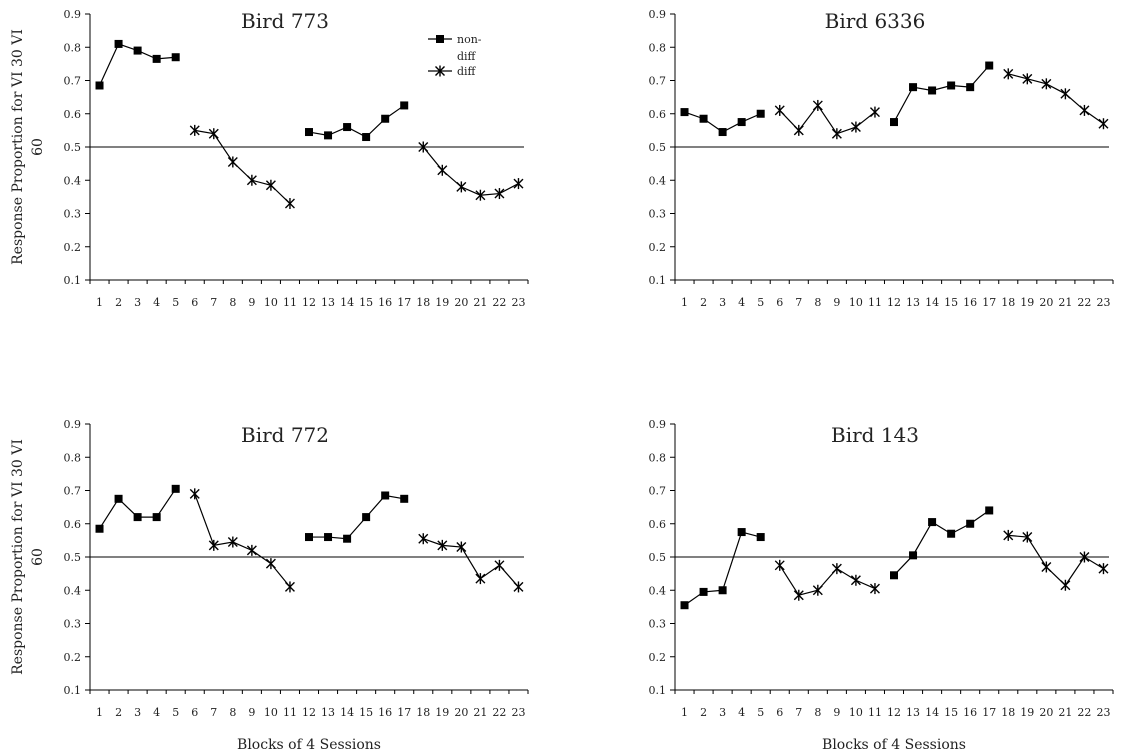 The width and height of the screenshot is (1124, 756). I want to click on series-segment-star, so click(827, 580).